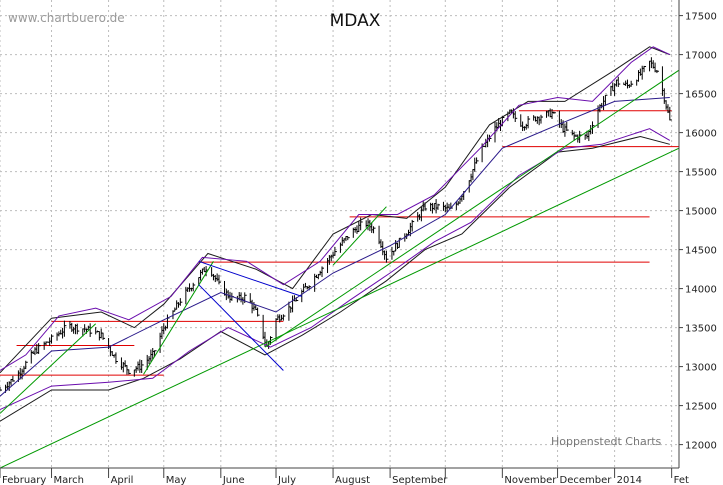 The width and height of the screenshot is (723, 485). Describe the element at coordinates (701, 212) in the screenshot. I see `y-tick-label: 15000` at that location.